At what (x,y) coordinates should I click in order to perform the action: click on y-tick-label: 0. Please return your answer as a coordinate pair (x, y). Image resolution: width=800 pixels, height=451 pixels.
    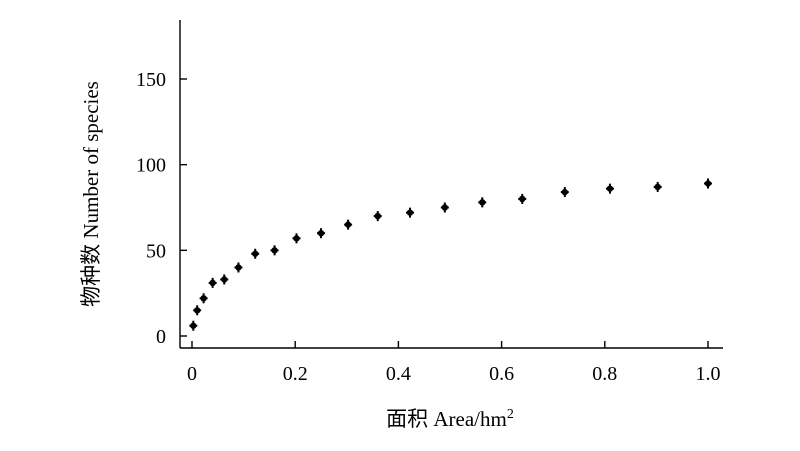
    Looking at the image, I should click on (161, 337).